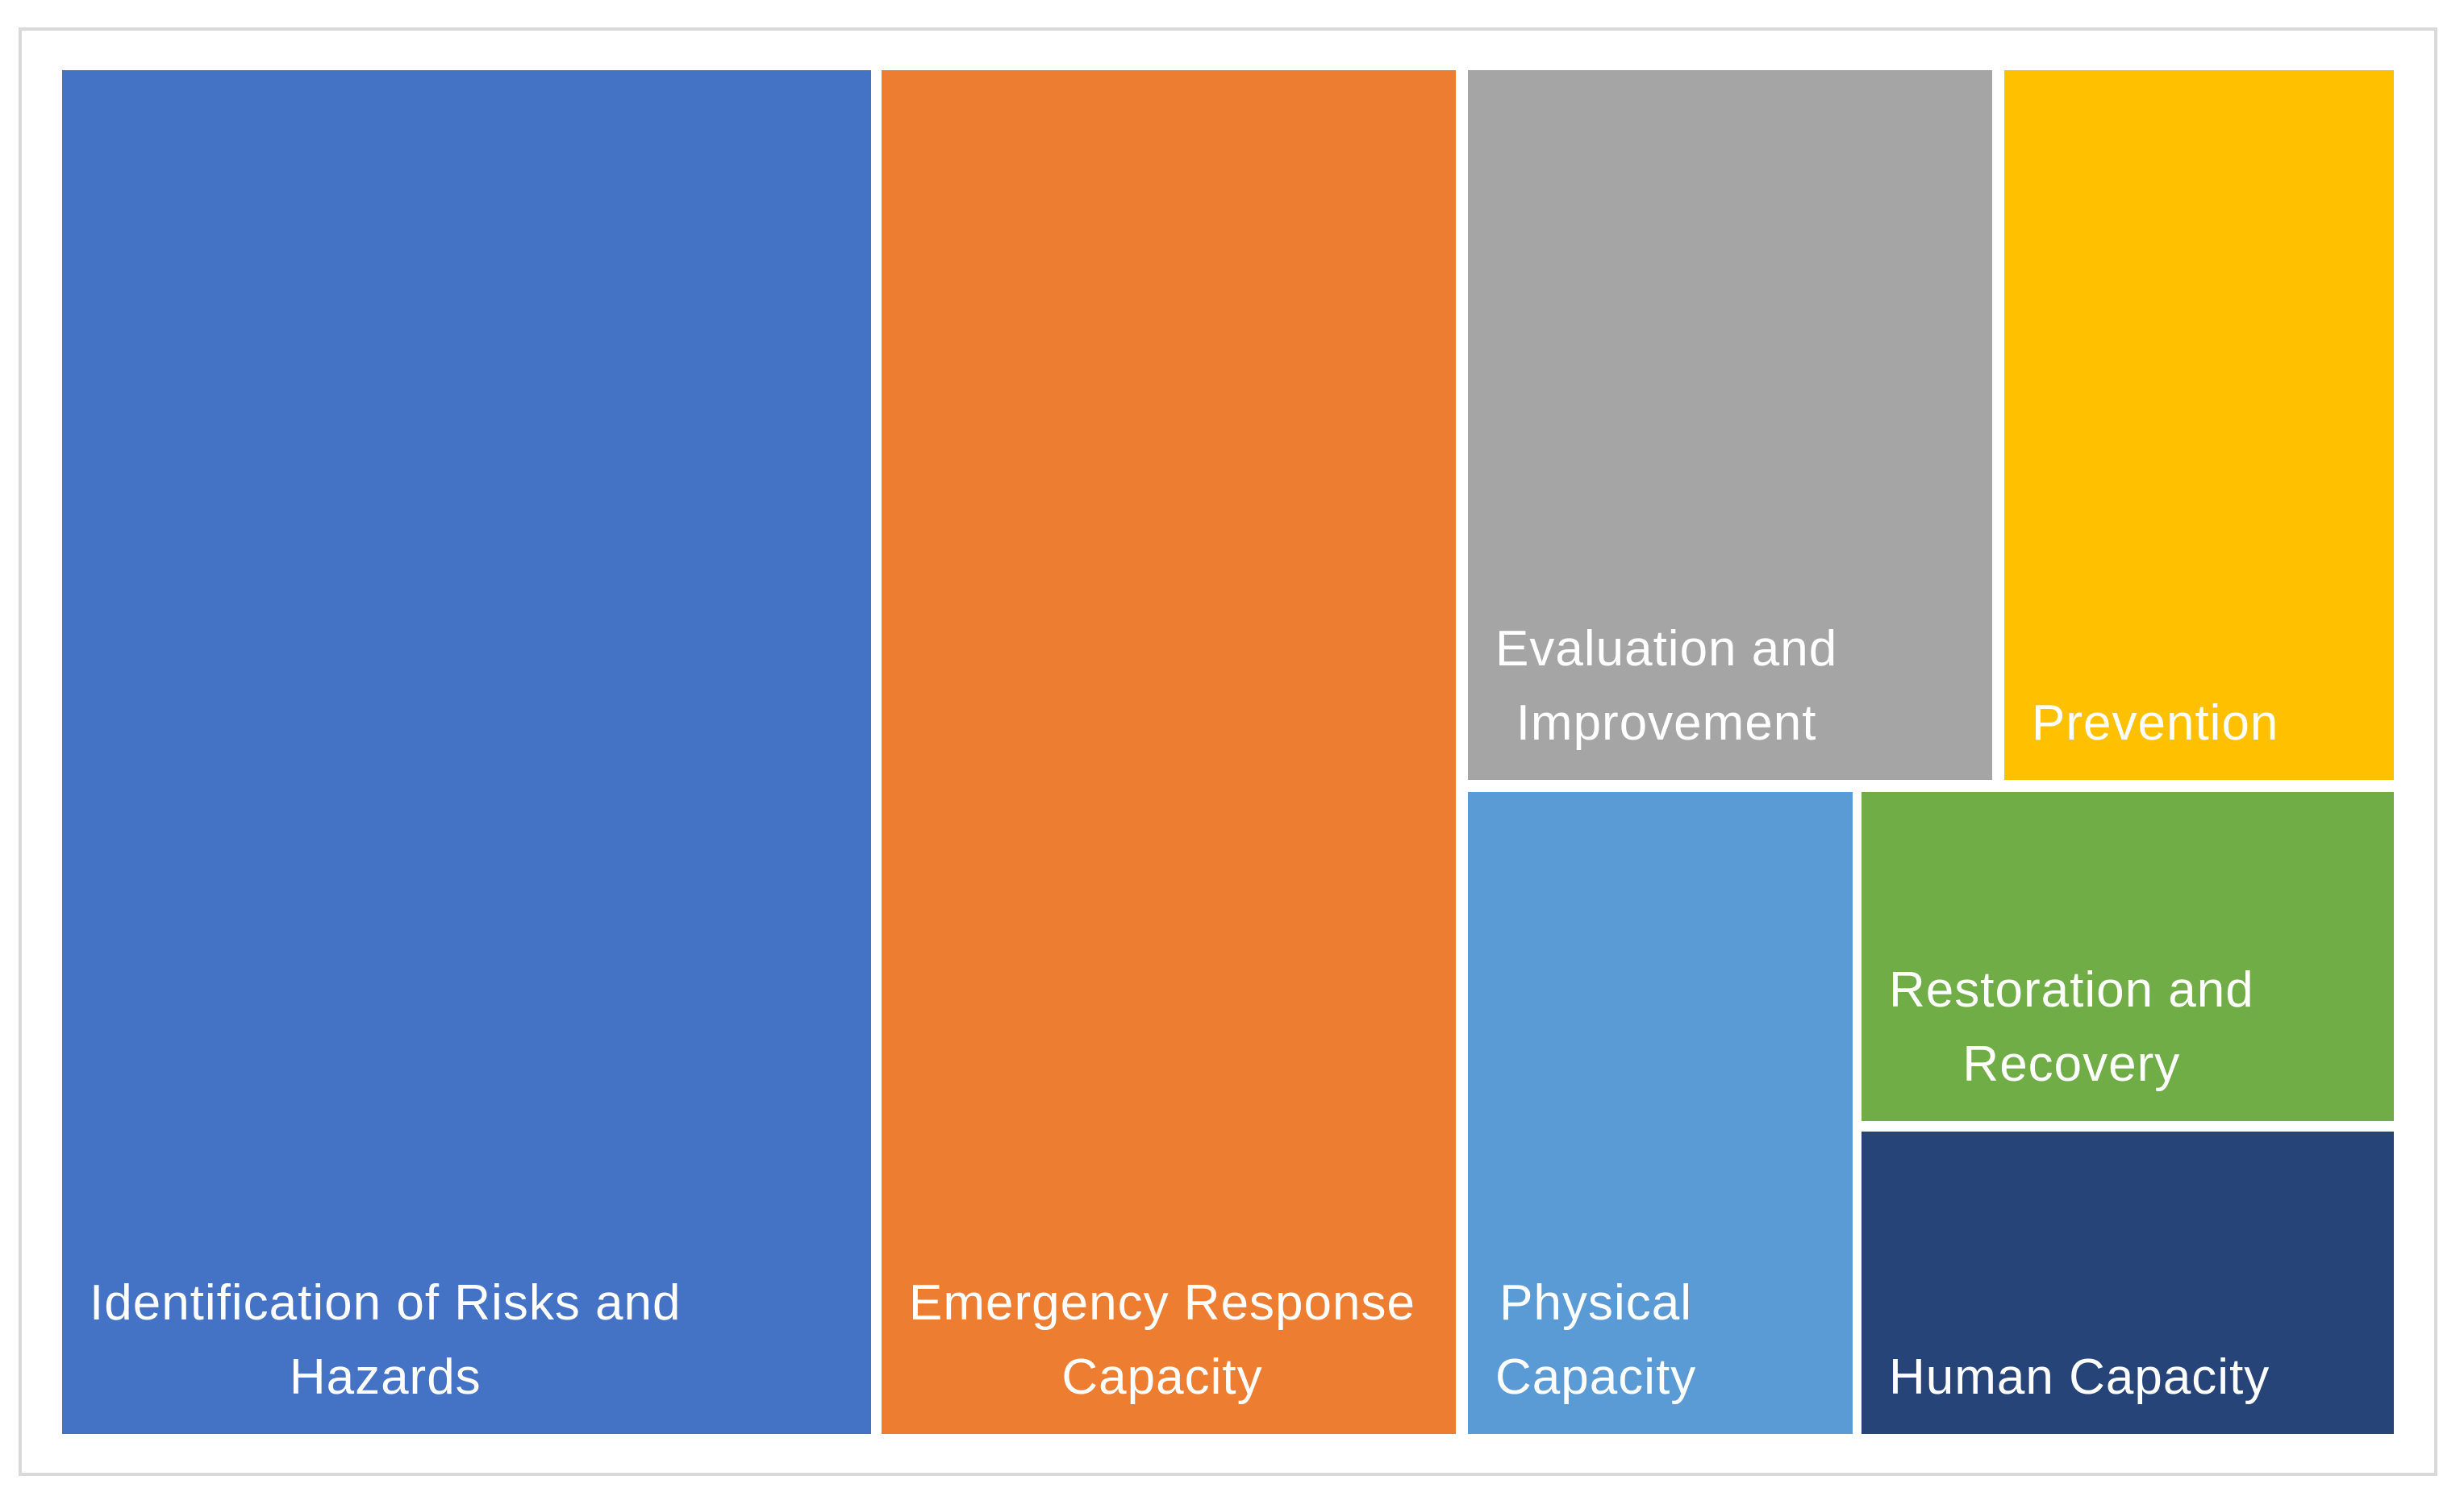 This screenshot has height=1505, width=2464. I want to click on tile-label-identification-of-risks-and-hazards: Identification of Risks and Hazards, so click(386, 1340).